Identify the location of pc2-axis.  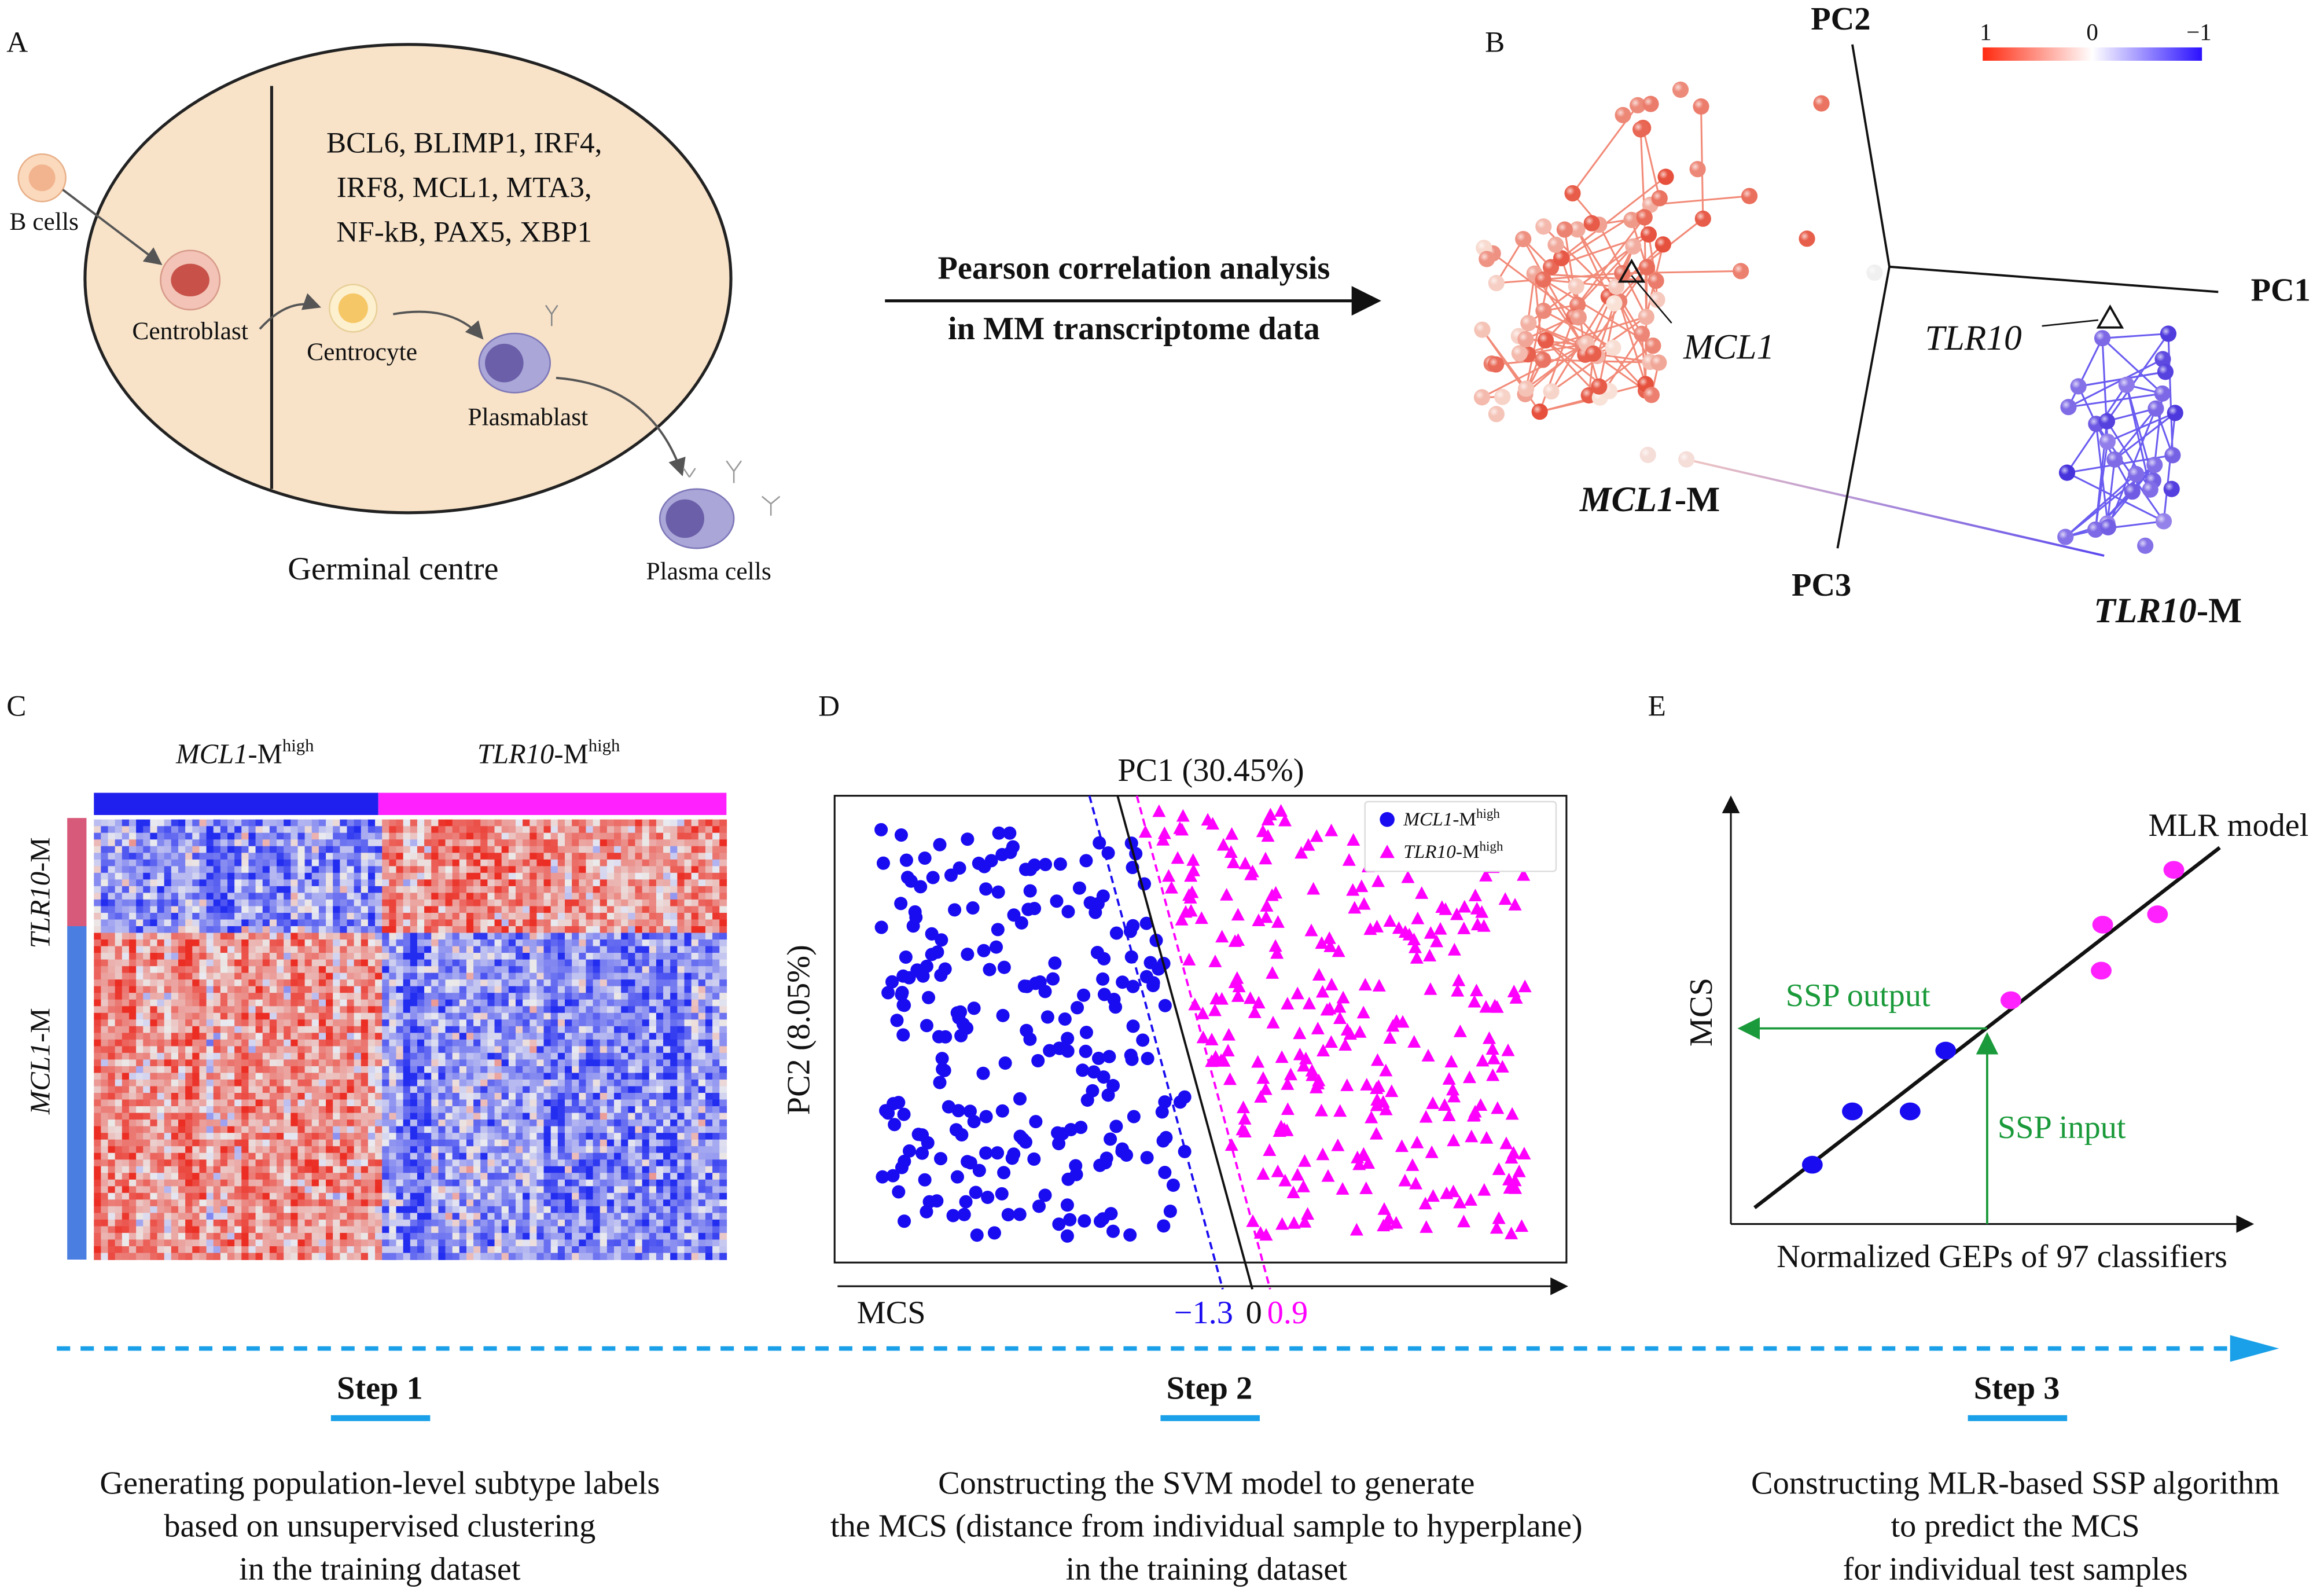
(1871, 155).